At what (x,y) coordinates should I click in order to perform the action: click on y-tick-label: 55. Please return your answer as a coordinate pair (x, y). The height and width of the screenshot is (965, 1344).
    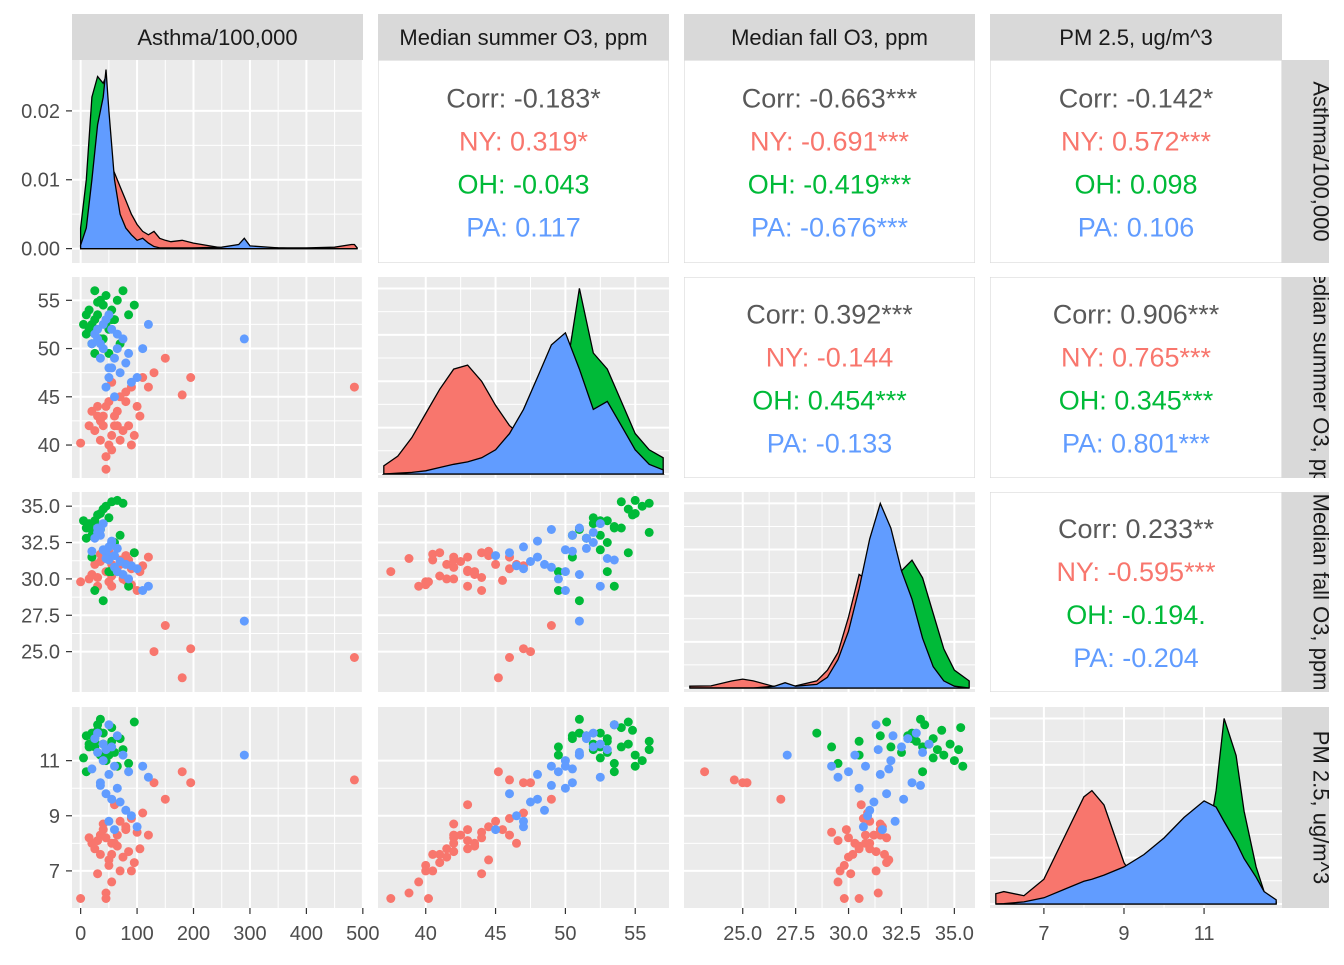
    Looking at the image, I should click on (49, 301).